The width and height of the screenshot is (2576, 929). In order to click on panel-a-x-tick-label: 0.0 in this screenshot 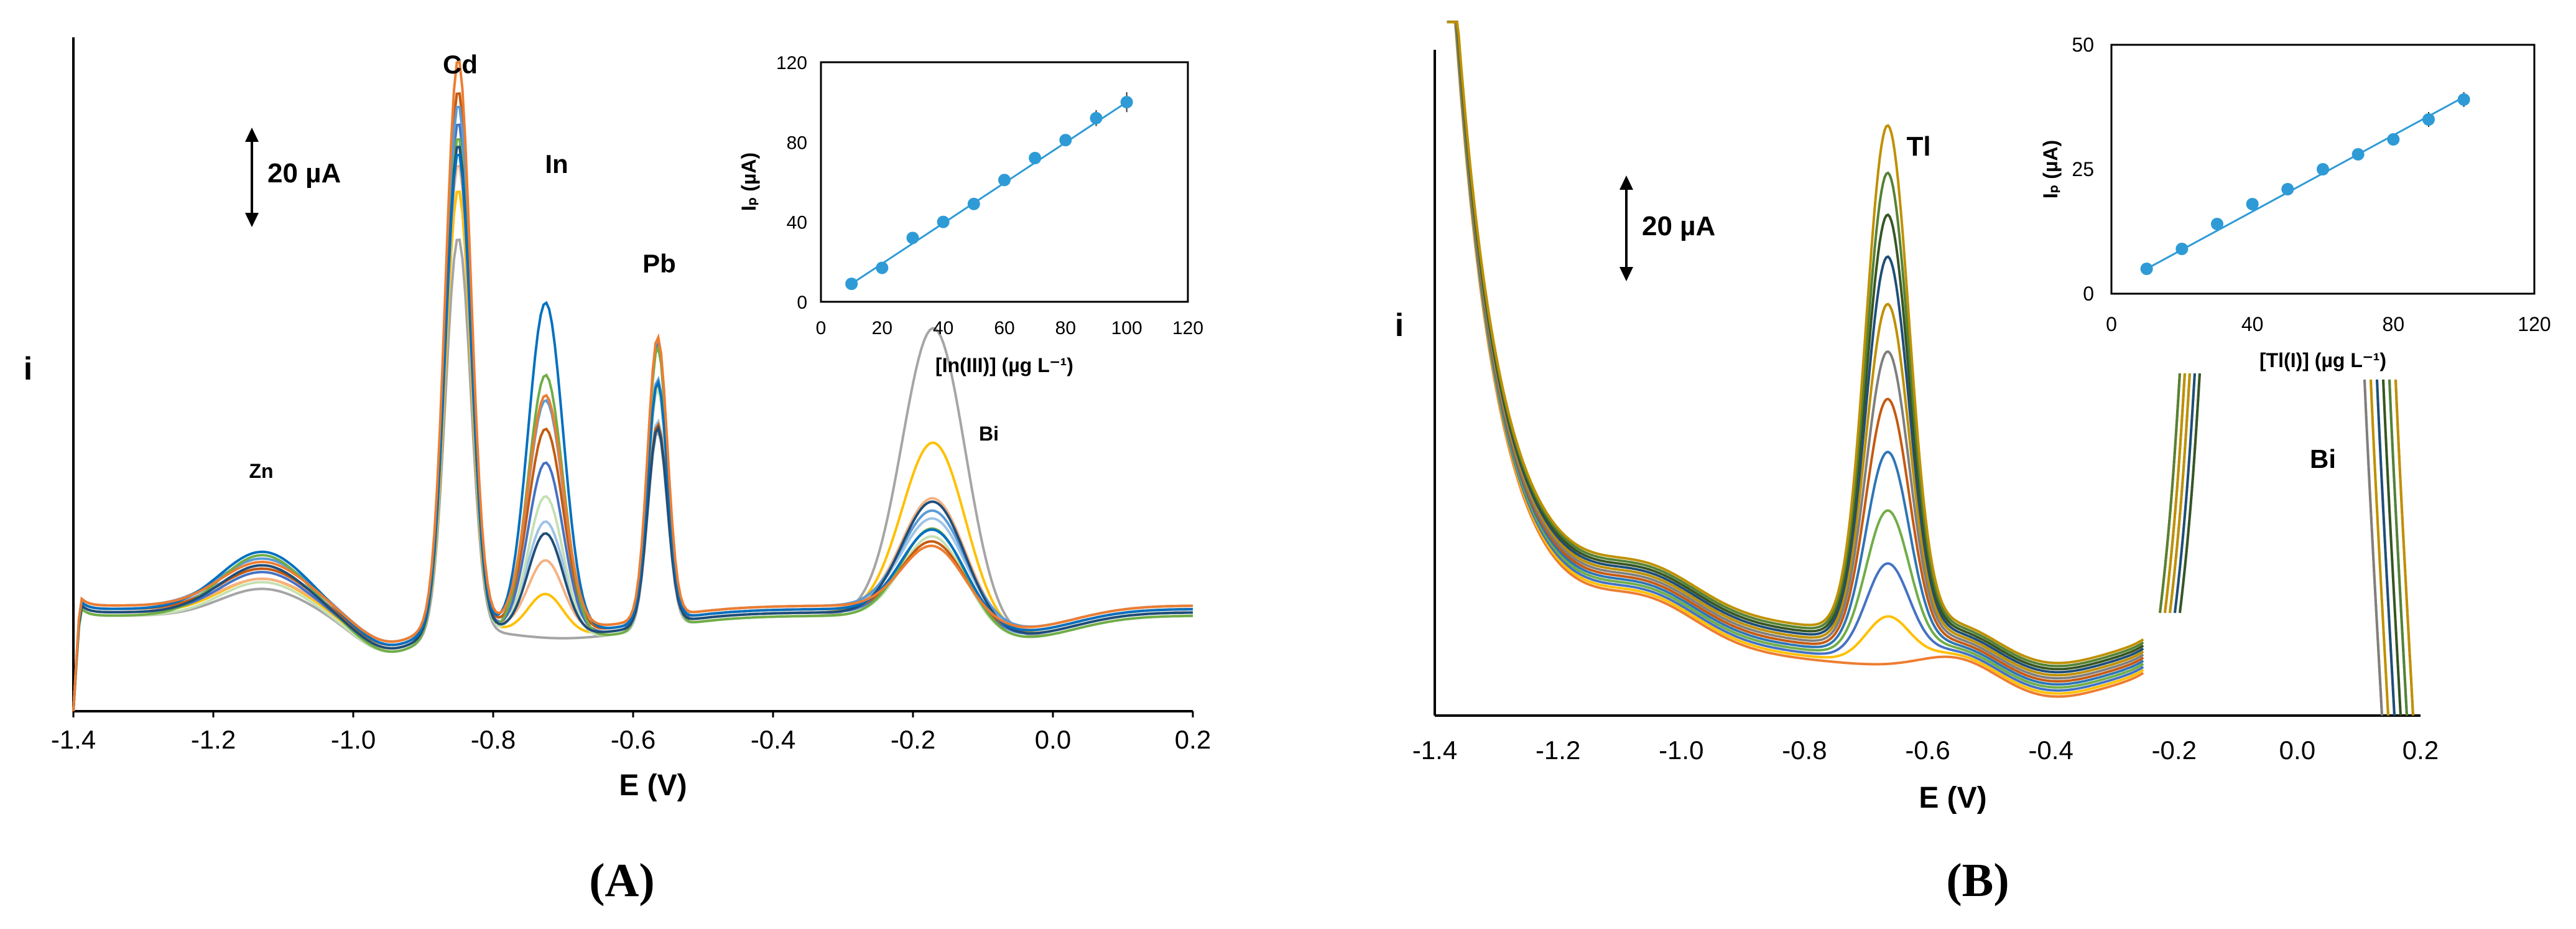, I will do `click(1053, 739)`.